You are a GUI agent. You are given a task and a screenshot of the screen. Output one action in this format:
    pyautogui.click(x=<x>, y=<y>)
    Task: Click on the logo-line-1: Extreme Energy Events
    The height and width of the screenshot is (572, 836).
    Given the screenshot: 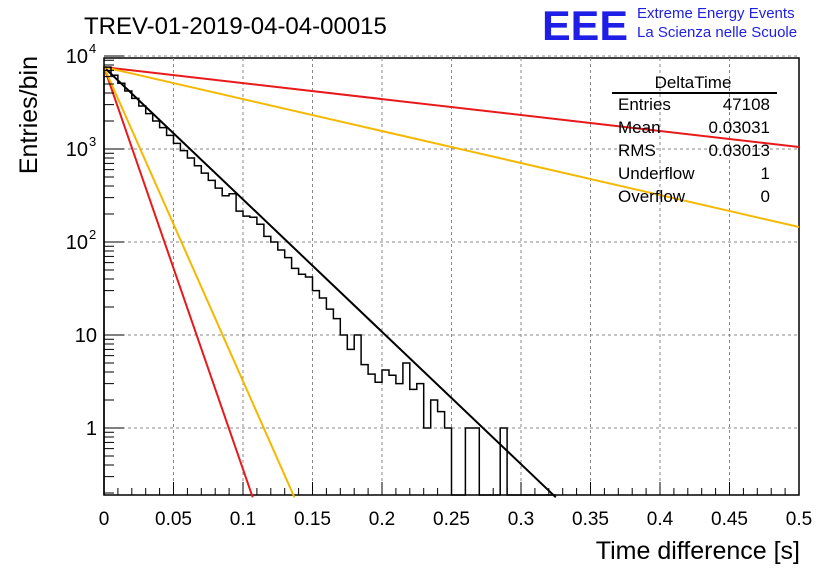 What is the action you would take?
    pyautogui.click(x=716, y=13)
    